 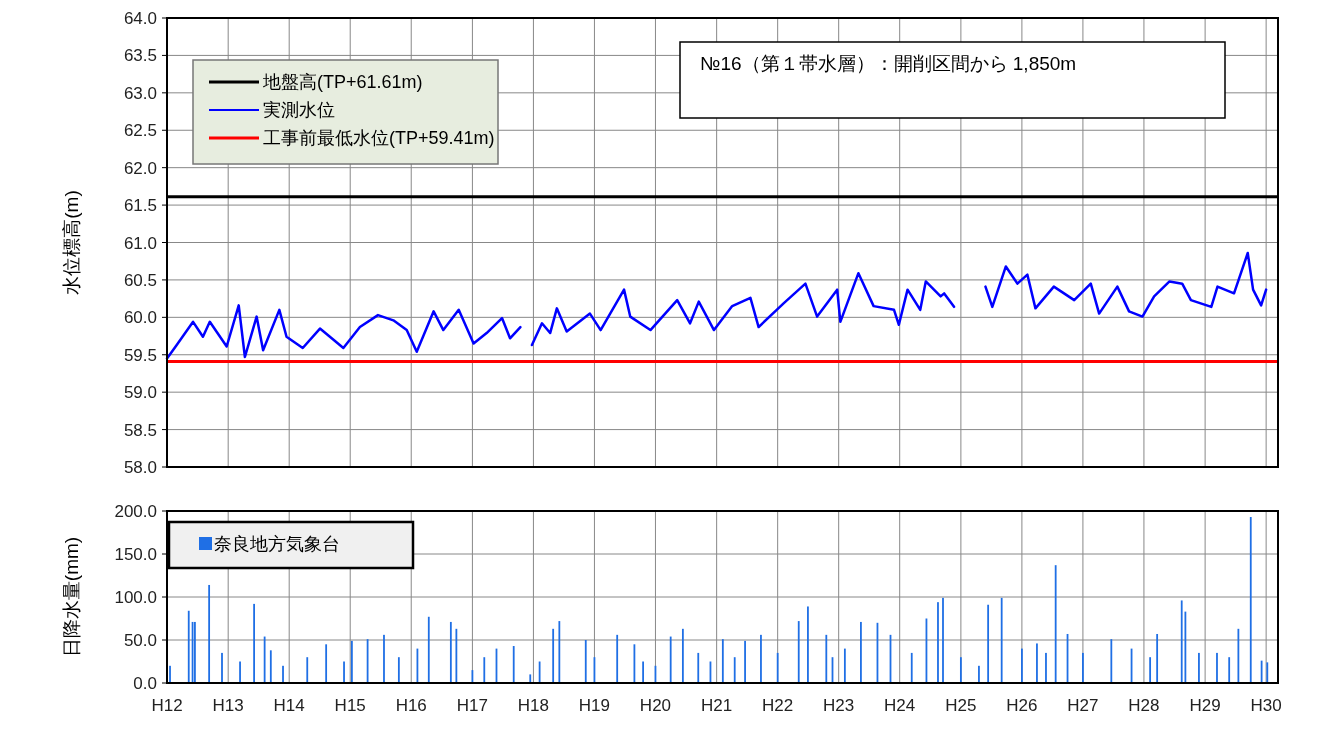 What do you see at coordinates (71, 242) in the screenshot?
I see `y-axis-title: 水位標高(m)` at bounding box center [71, 242].